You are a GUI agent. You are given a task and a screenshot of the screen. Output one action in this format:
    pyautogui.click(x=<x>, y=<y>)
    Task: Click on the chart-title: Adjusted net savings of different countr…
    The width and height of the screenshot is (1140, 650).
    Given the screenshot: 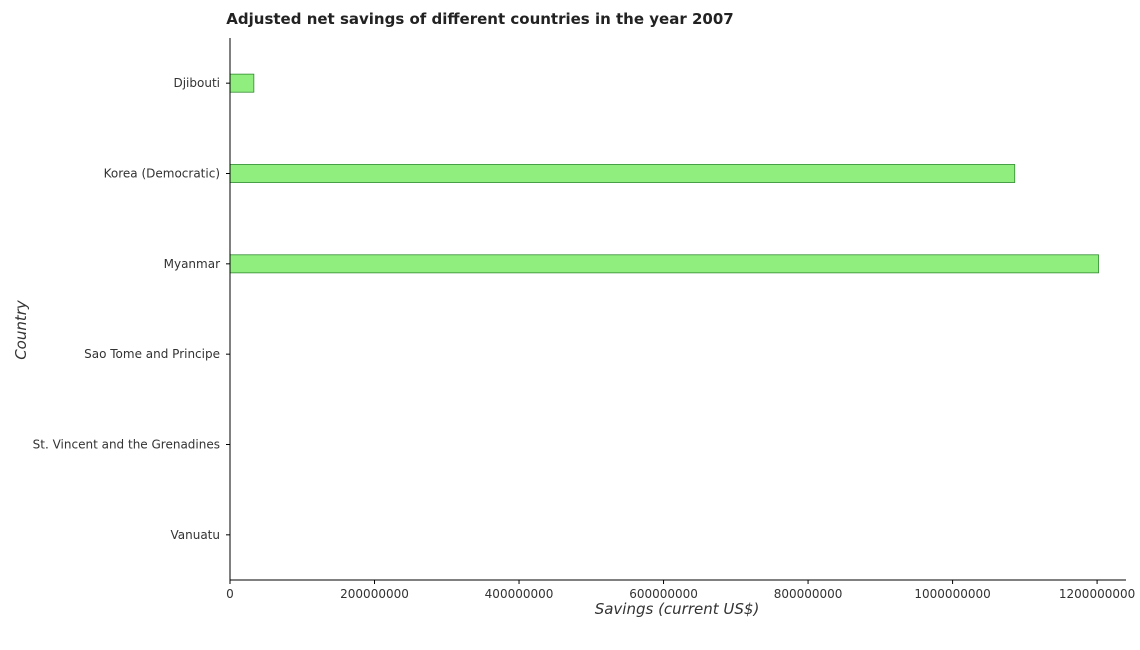 What is the action you would take?
    pyautogui.click(x=479, y=19)
    